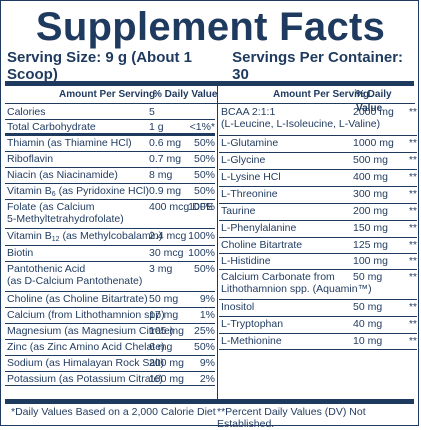 This screenshot has height=430, width=421. I want to click on nutrient-name: Thiamin (as Thiamine HCl), so click(69, 143).